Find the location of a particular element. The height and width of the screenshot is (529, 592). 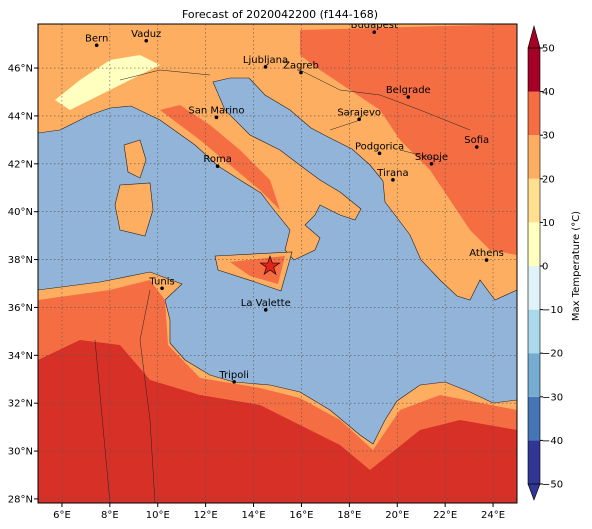

colorbar-tick-label: −20 is located at coordinates (552, 354).